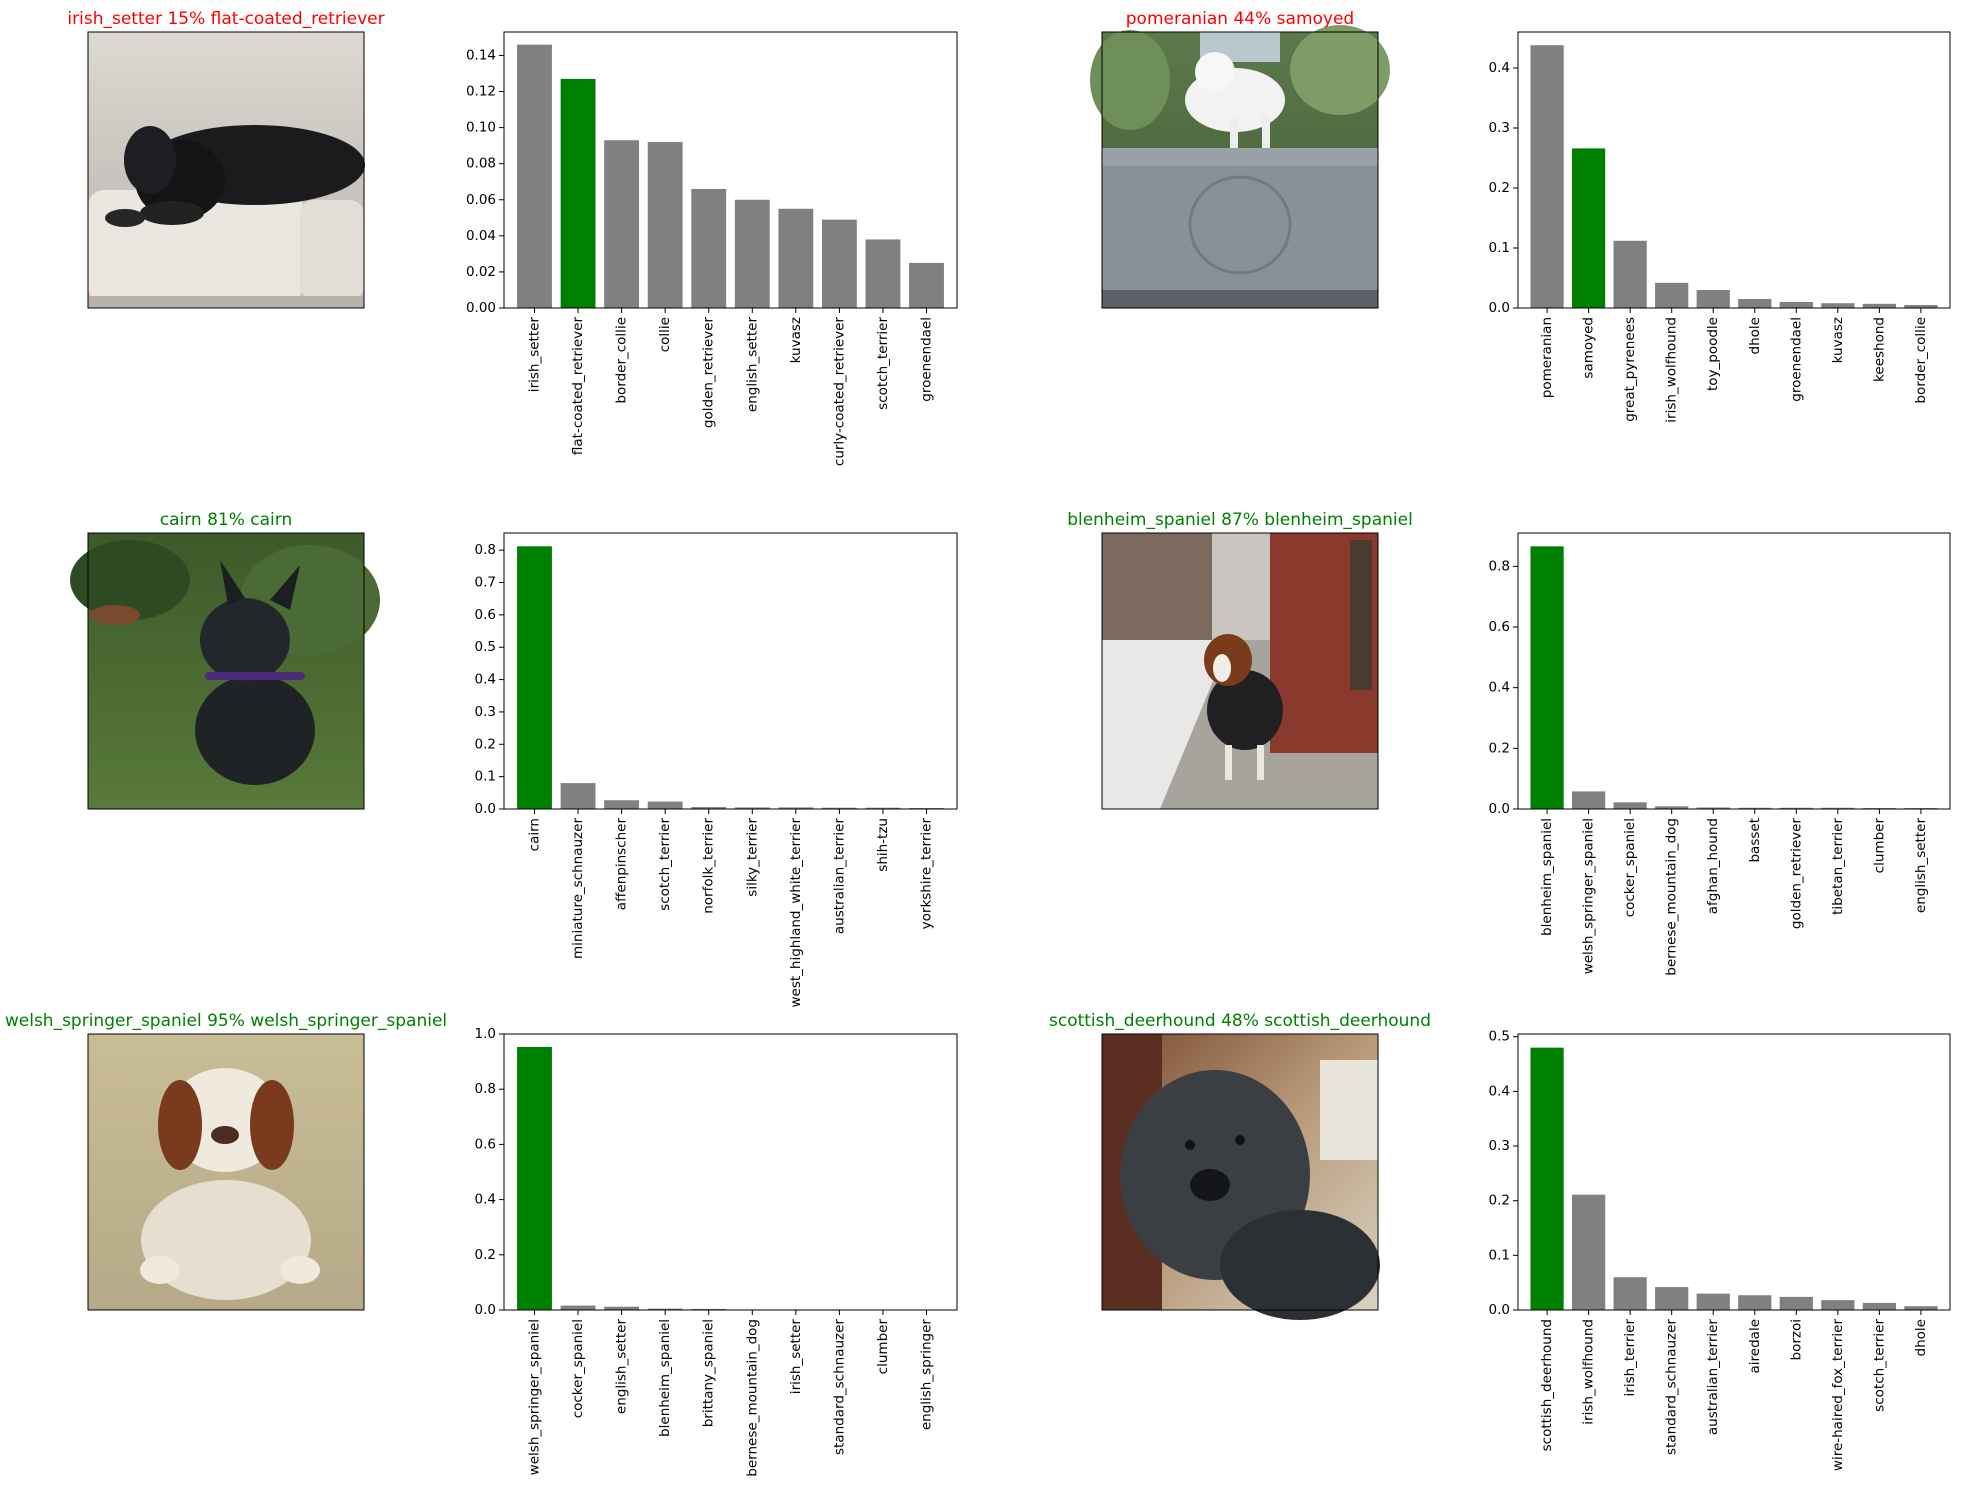 The height and width of the screenshot is (1491, 1980). Describe the element at coordinates (839, 392) in the screenshot. I see `x-tick-label: curly-coated_retriever` at that location.